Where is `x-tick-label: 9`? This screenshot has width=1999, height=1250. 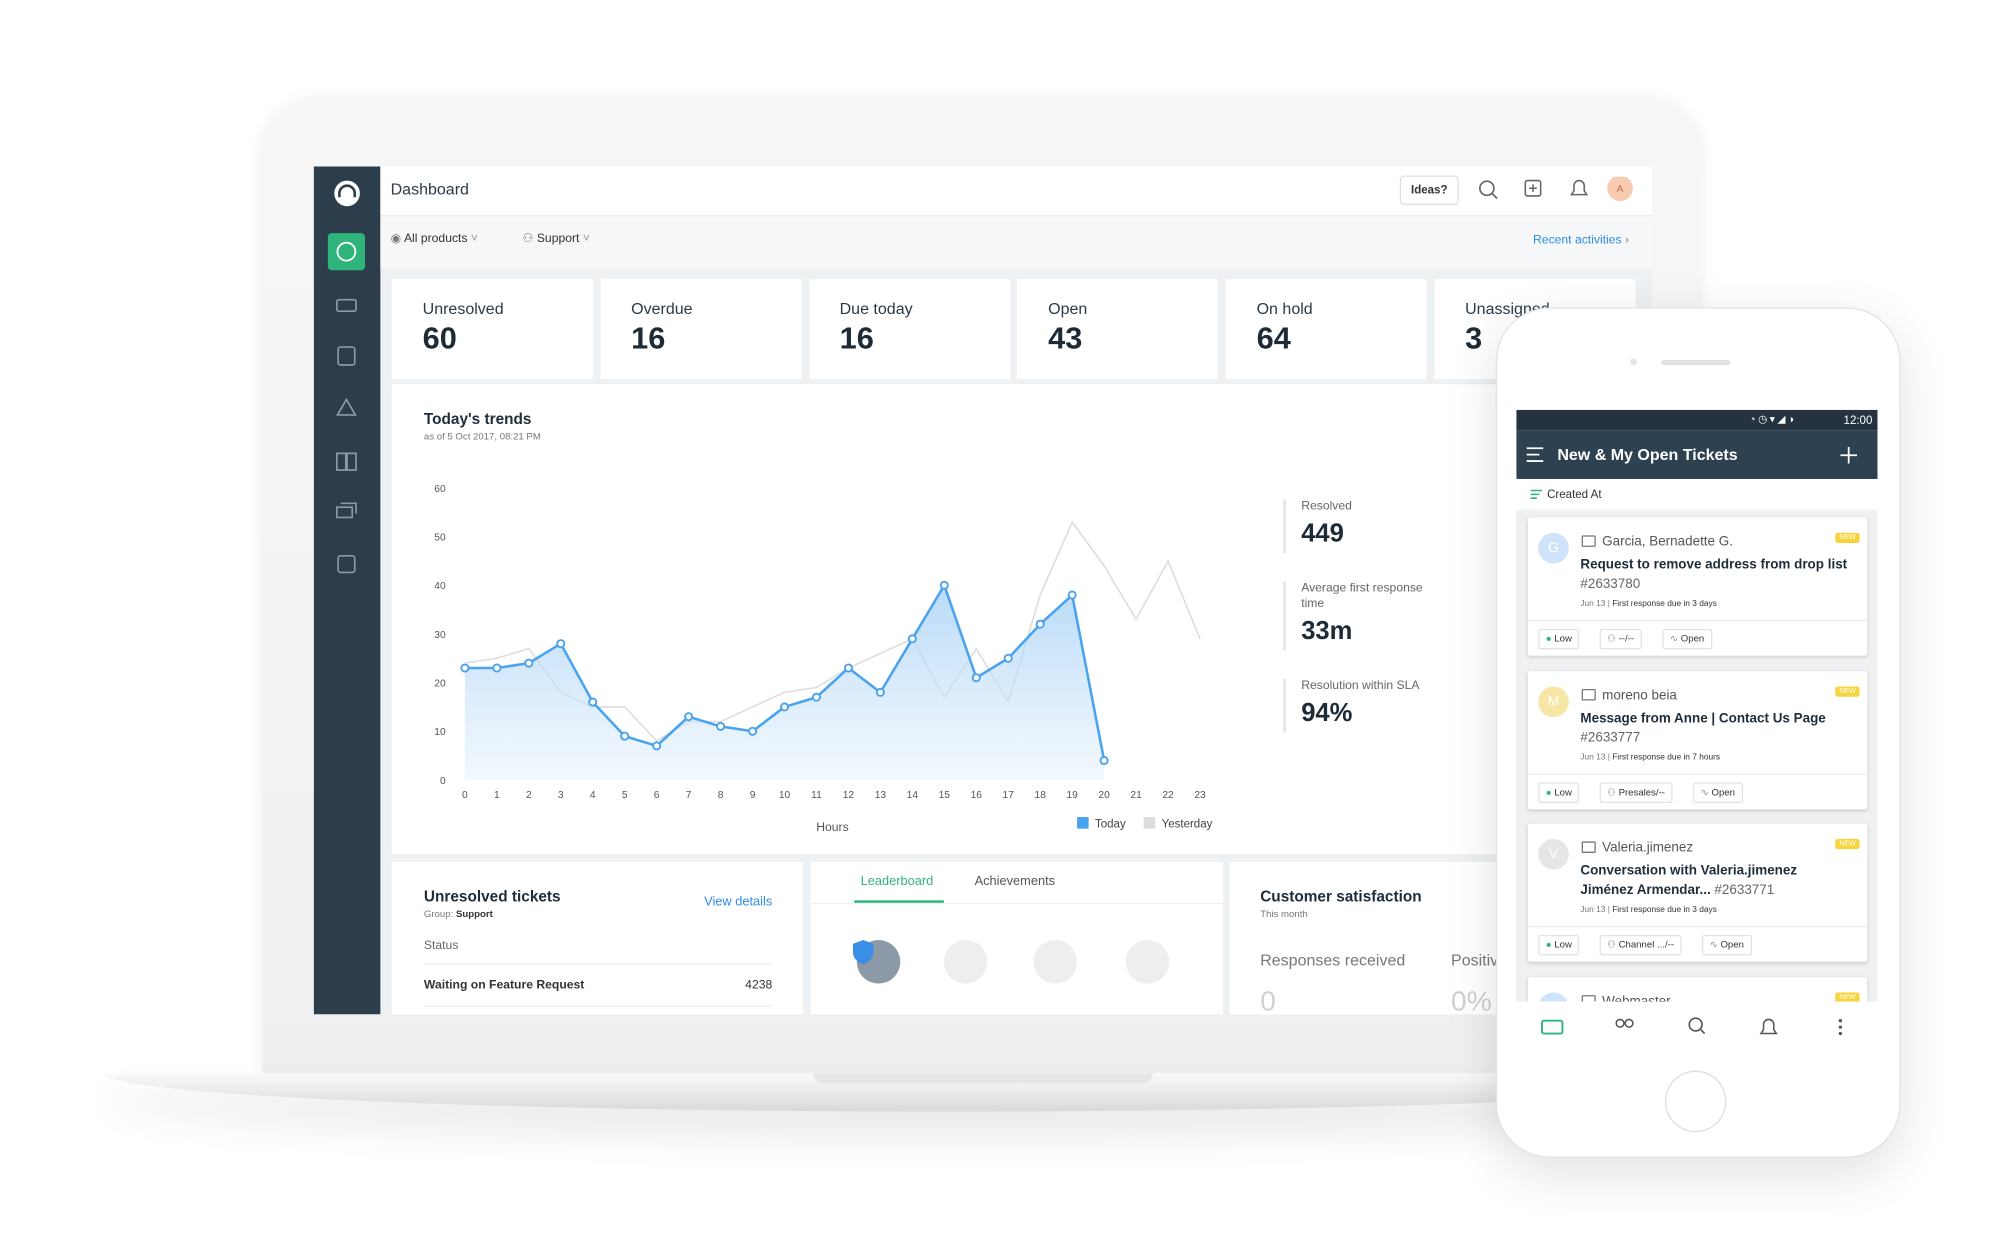
x-tick-label: 9 is located at coordinates (753, 795).